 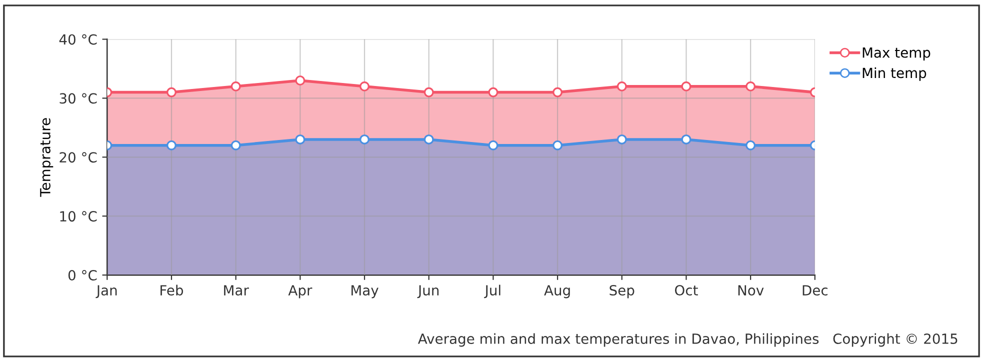 What do you see at coordinates (172, 290) in the screenshot?
I see `x-tick-label: Feb` at bounding box center [172, 290].